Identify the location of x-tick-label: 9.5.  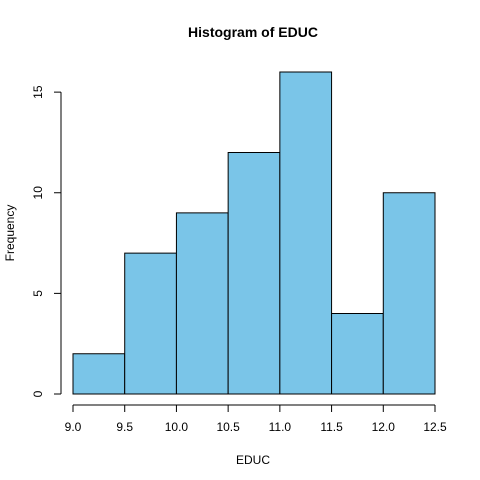
(124, 427).